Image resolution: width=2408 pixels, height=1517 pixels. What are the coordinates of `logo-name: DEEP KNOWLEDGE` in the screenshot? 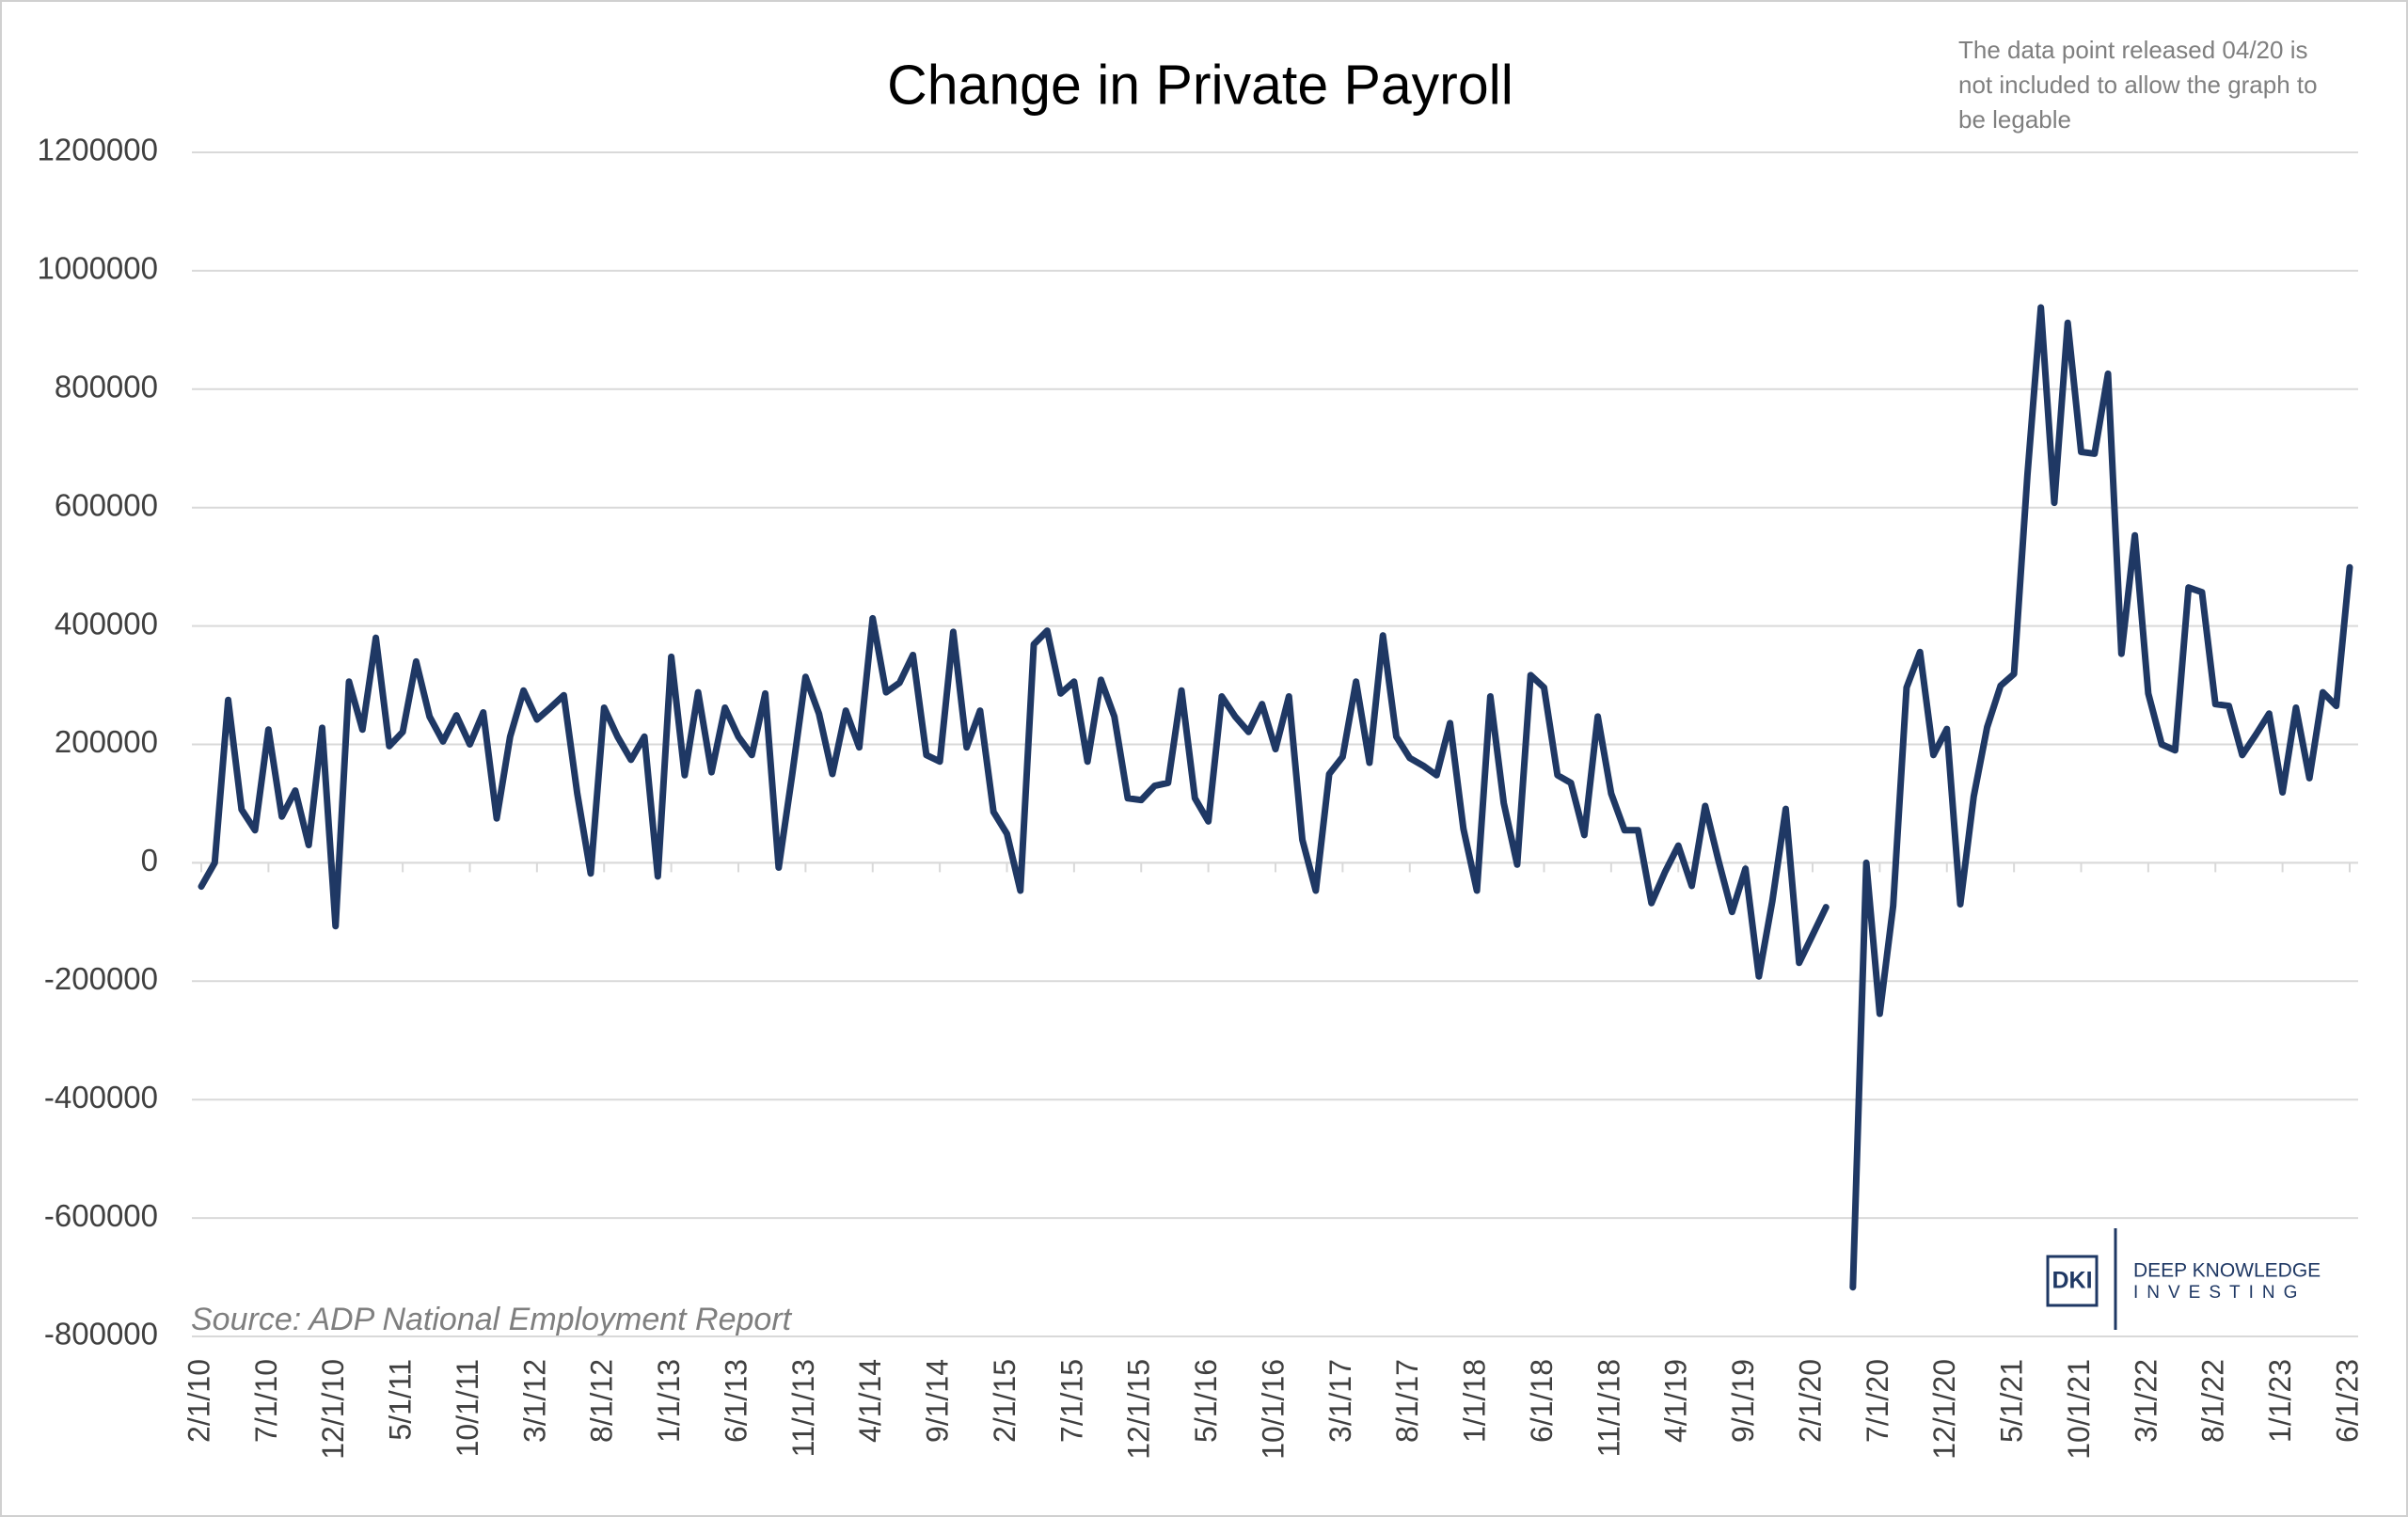 It's located at (2227, 1271).